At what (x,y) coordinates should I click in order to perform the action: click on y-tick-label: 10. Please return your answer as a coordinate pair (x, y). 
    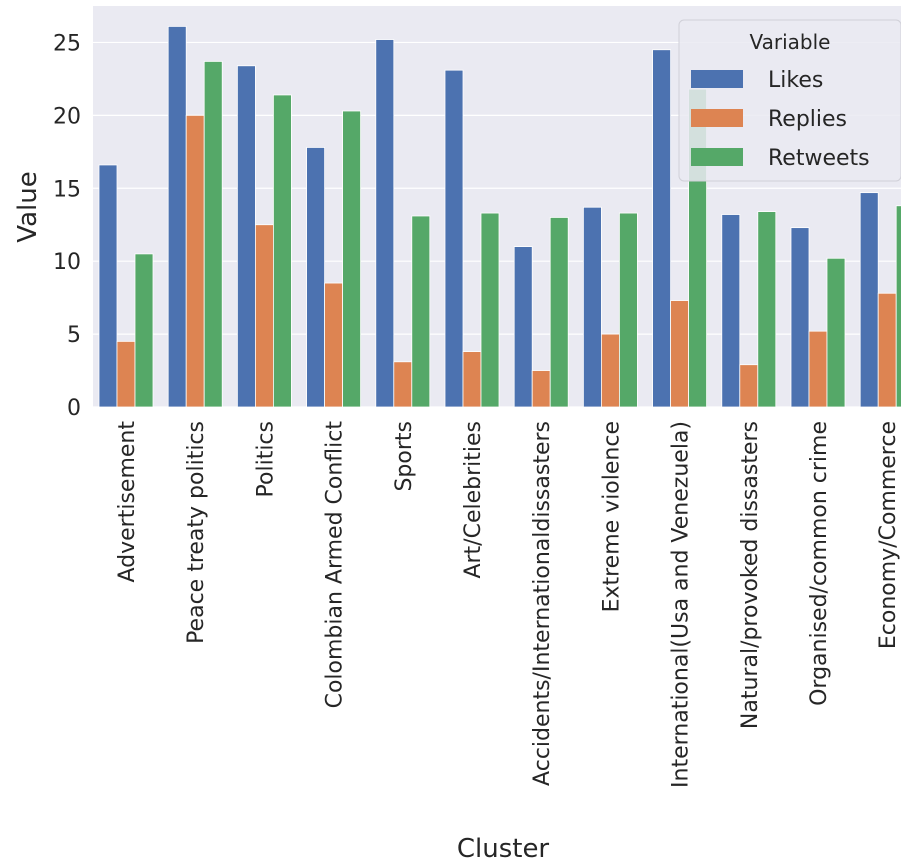
    Looking at the image, I should click on (67, 262).